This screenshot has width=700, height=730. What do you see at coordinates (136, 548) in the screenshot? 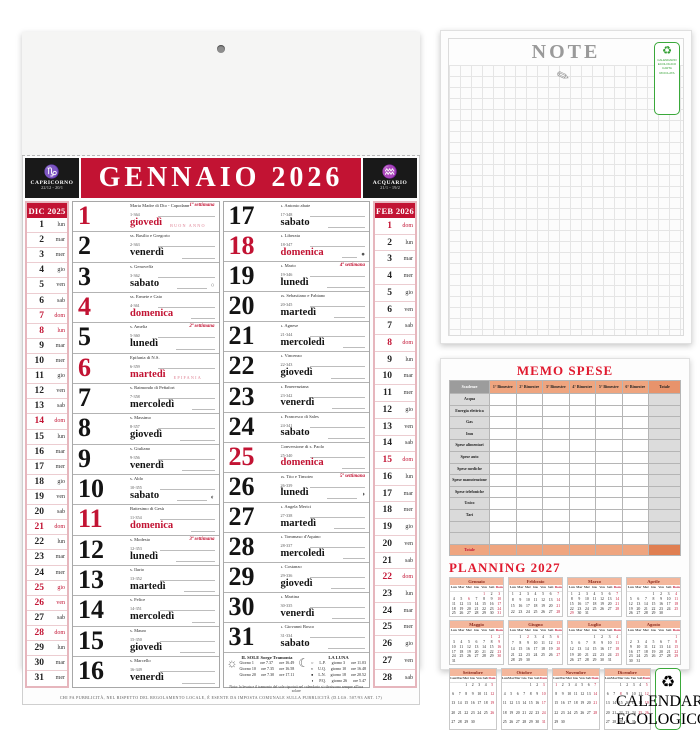
I see `day-of-year: 12-353` at bounding box center [136, 548].